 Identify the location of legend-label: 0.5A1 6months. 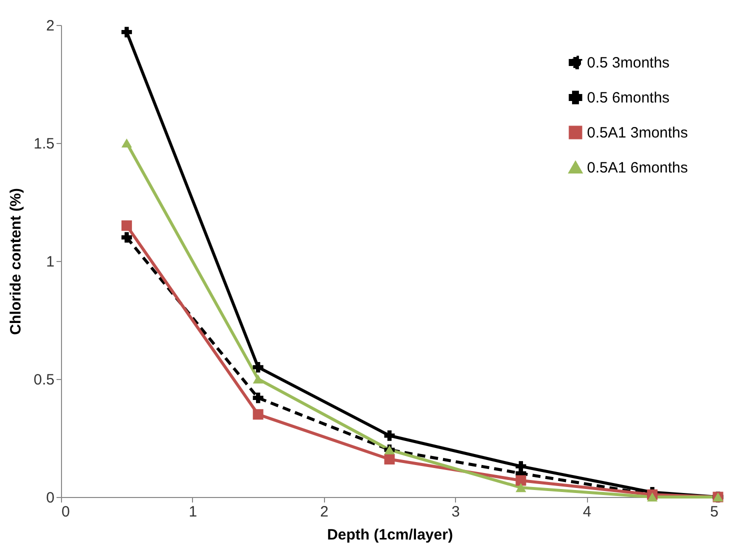
(637, 168).